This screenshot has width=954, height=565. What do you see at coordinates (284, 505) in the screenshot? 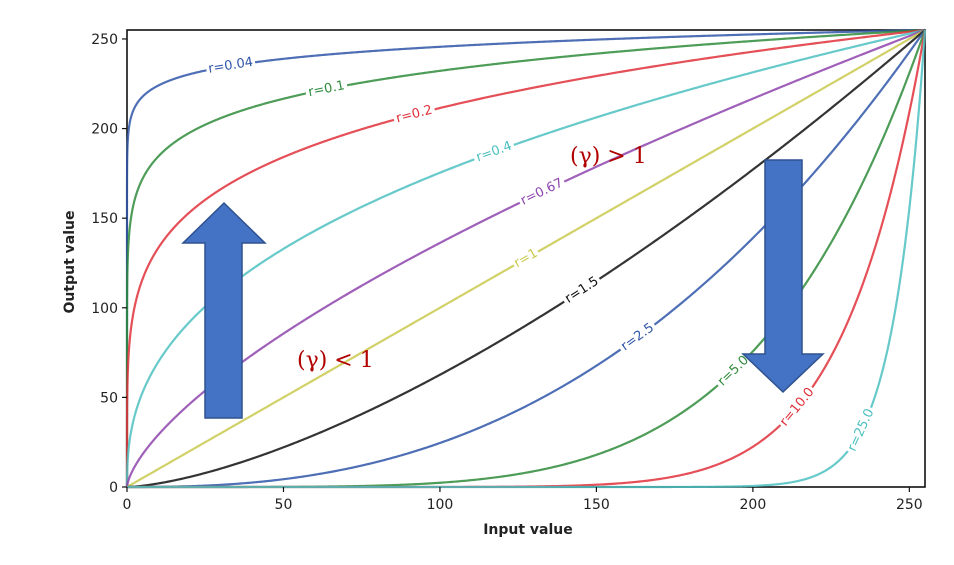
I see `x-tick-label: 50` at bounding box center [284, 505].